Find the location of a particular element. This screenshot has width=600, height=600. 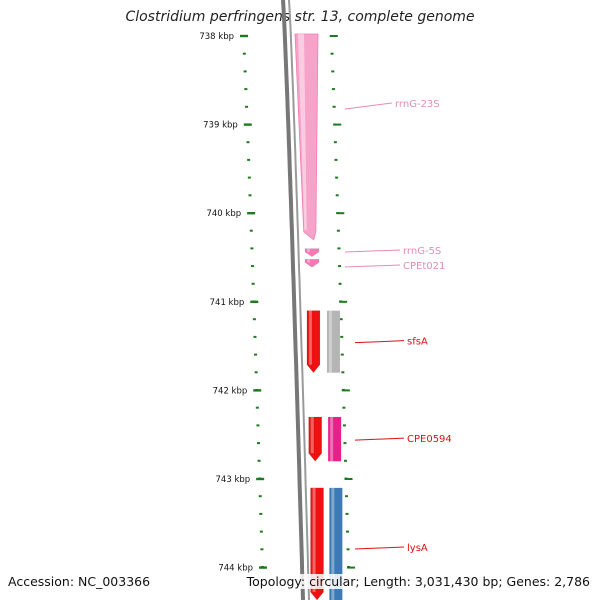

feature-labels: rrnG-23S rrnG-5S CPEt021 sfsA CPE0594 lysA is located at coordinates (398, 326).